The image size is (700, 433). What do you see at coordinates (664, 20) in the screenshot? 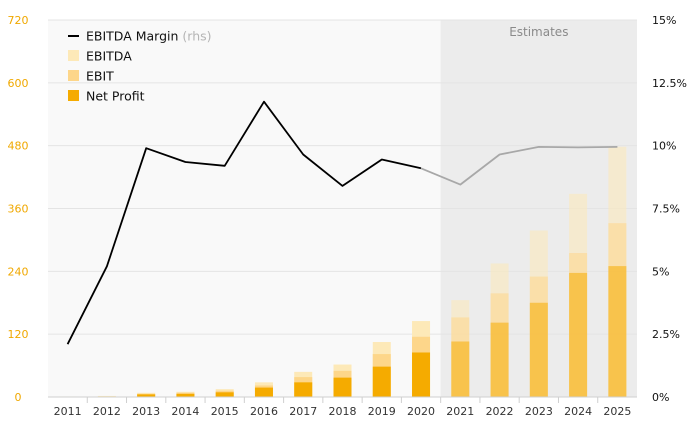
I see `y-right-tick-label: 15%` at bounding box center [664, 20].